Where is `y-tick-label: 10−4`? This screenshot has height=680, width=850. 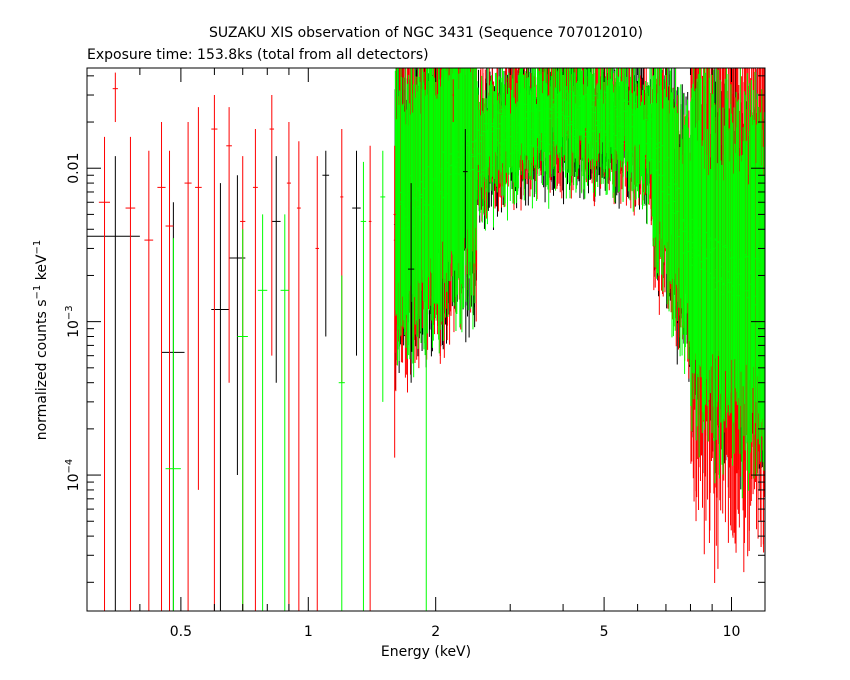
y-tick-label: 10−4 is located at coordinates (73, 475).